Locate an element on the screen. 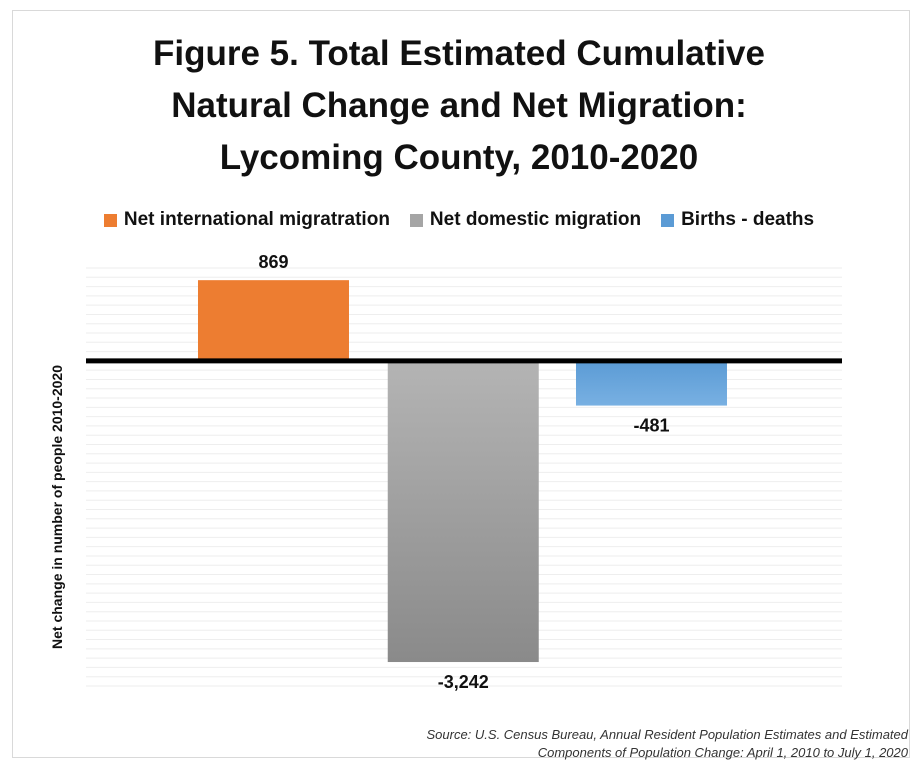 The width and height of the screenshot is (918, 762). legend-swatch-natural is located at coordinates (668, 220).